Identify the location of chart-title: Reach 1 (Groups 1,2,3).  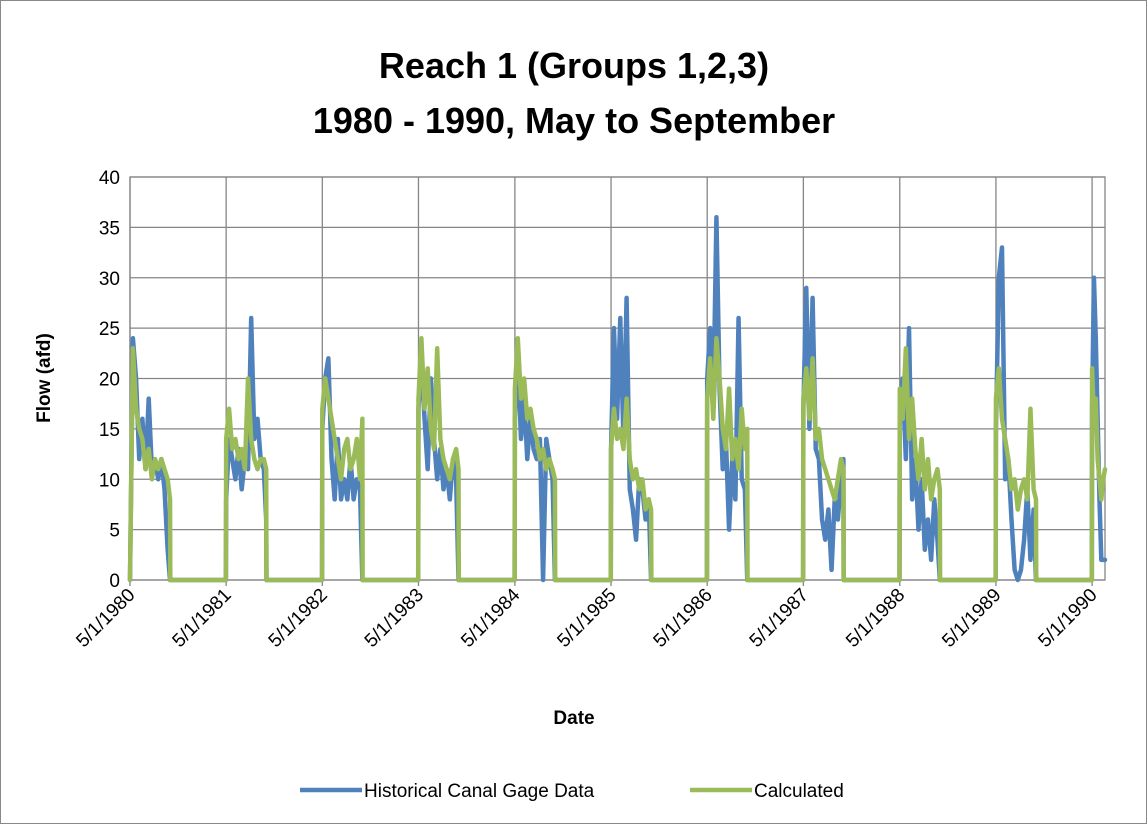
(574, 65).